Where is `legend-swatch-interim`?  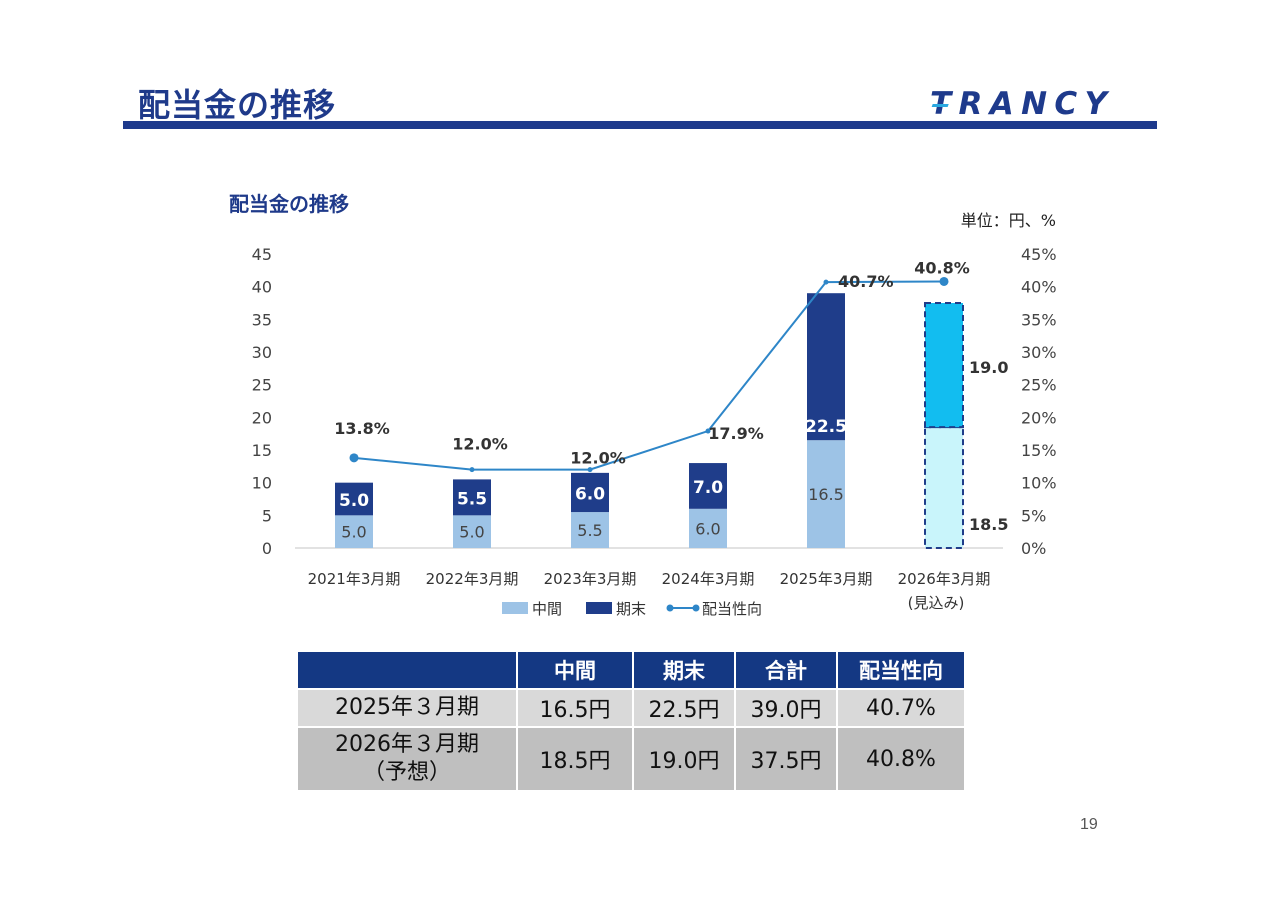
legend-swatch-interim is located at coordinates (515, 608).